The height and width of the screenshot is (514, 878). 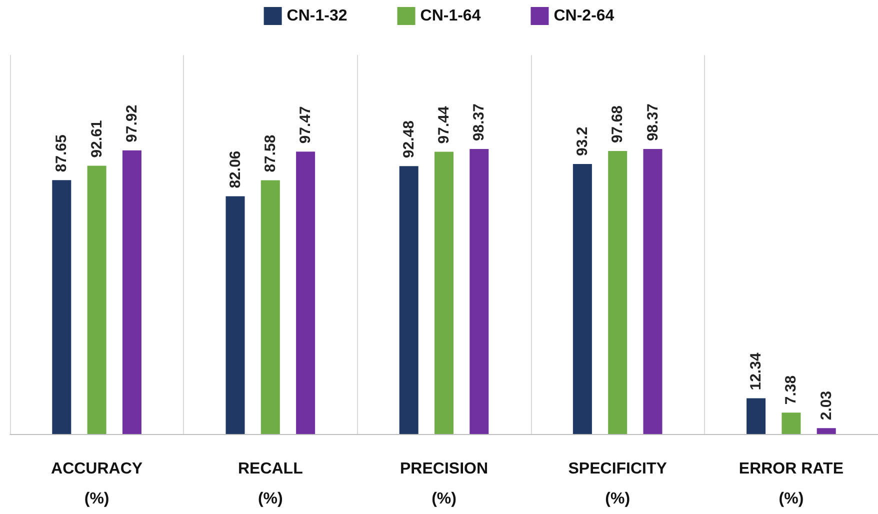 What do you see at coordinates (131, 123) in the screenshot?
I see `data-label: 97.92` at bounding box center [131, 123].